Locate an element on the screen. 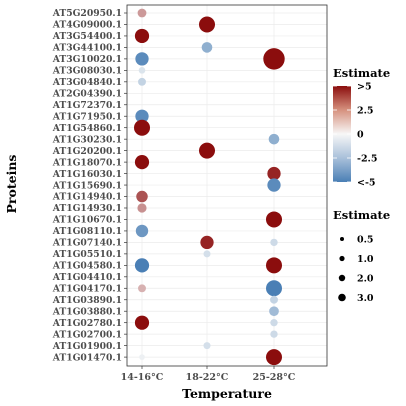 This screenshot has width=406, height=406. x-tick-label: 14-16°C is located at coordinates (142, 377).